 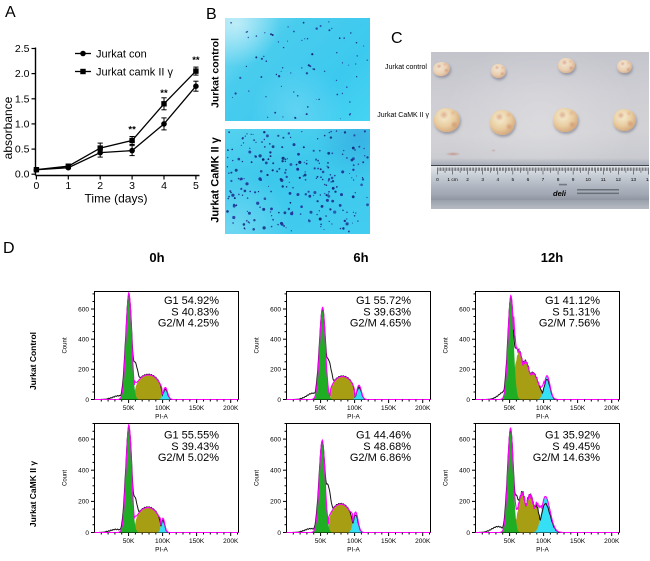 What do you see at coordinates (121, 55) in the screenshot?
I see `svg-text: Jurkat con` at bounding box center [121, 55].